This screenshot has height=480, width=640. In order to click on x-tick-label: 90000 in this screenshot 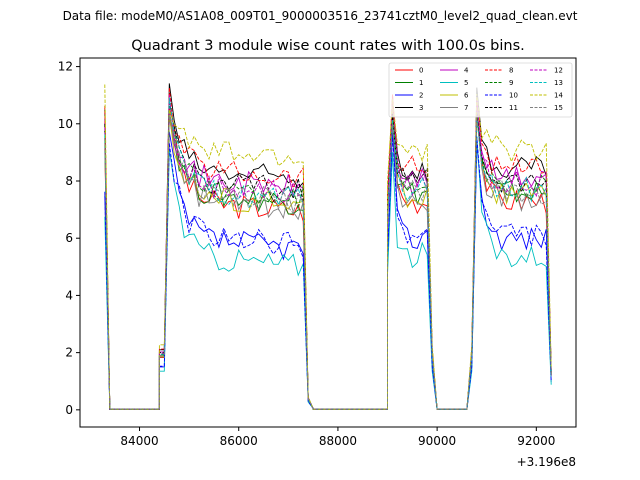, I will do `click(437, 441)`.